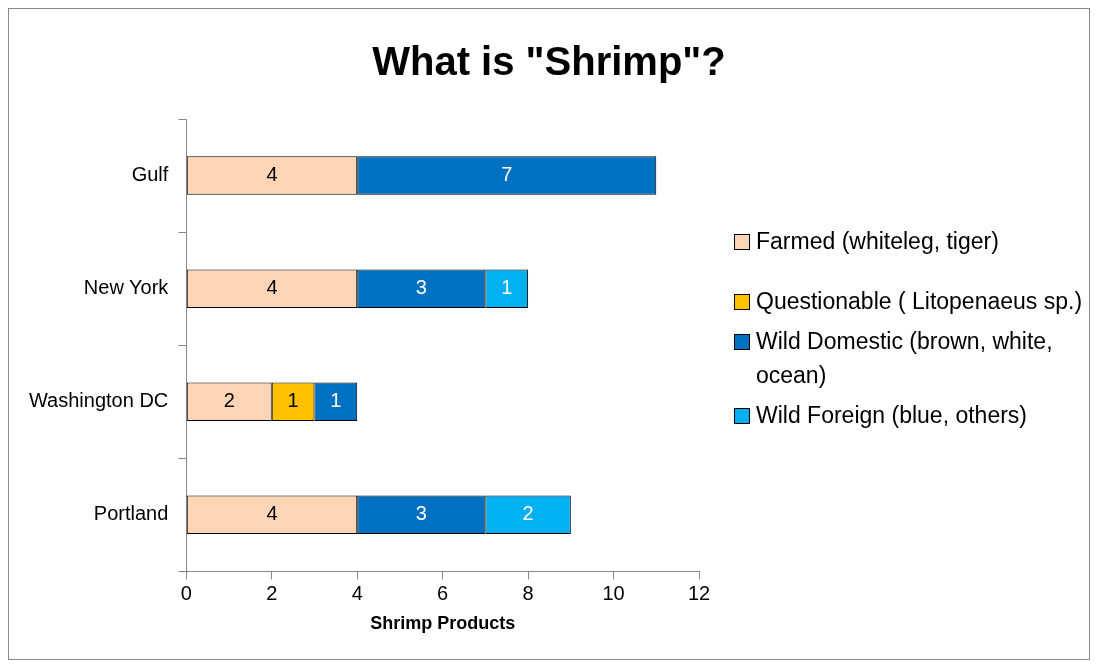 This screenshot has height=668, width=1099. Describe the element at coordinates (443, 623) in the screenshot. I see `x-axis-title: Shrimp Products` at that location.